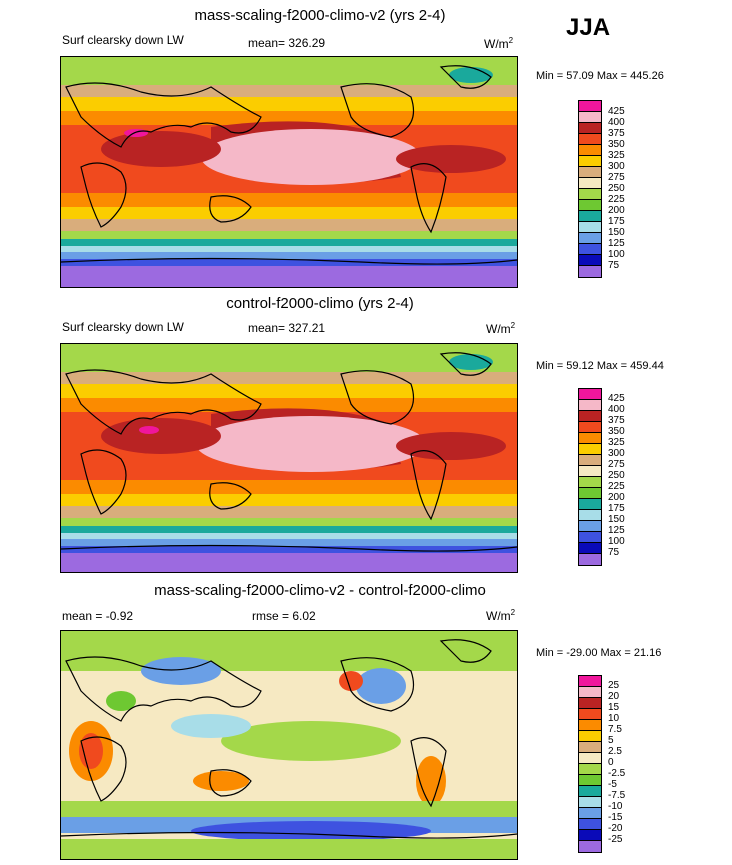 The height and width of the screenshot is (865, 732). Describe the element at coordinates (615, 828) in the screenshot. I see `colorbar-label: -20` at that location.